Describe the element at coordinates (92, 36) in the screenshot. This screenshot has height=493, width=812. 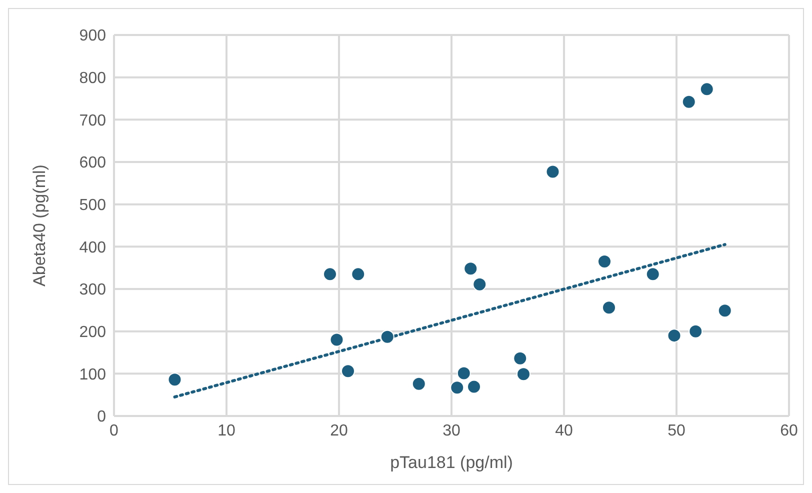
I see `y-tick-label: 900` at that location.